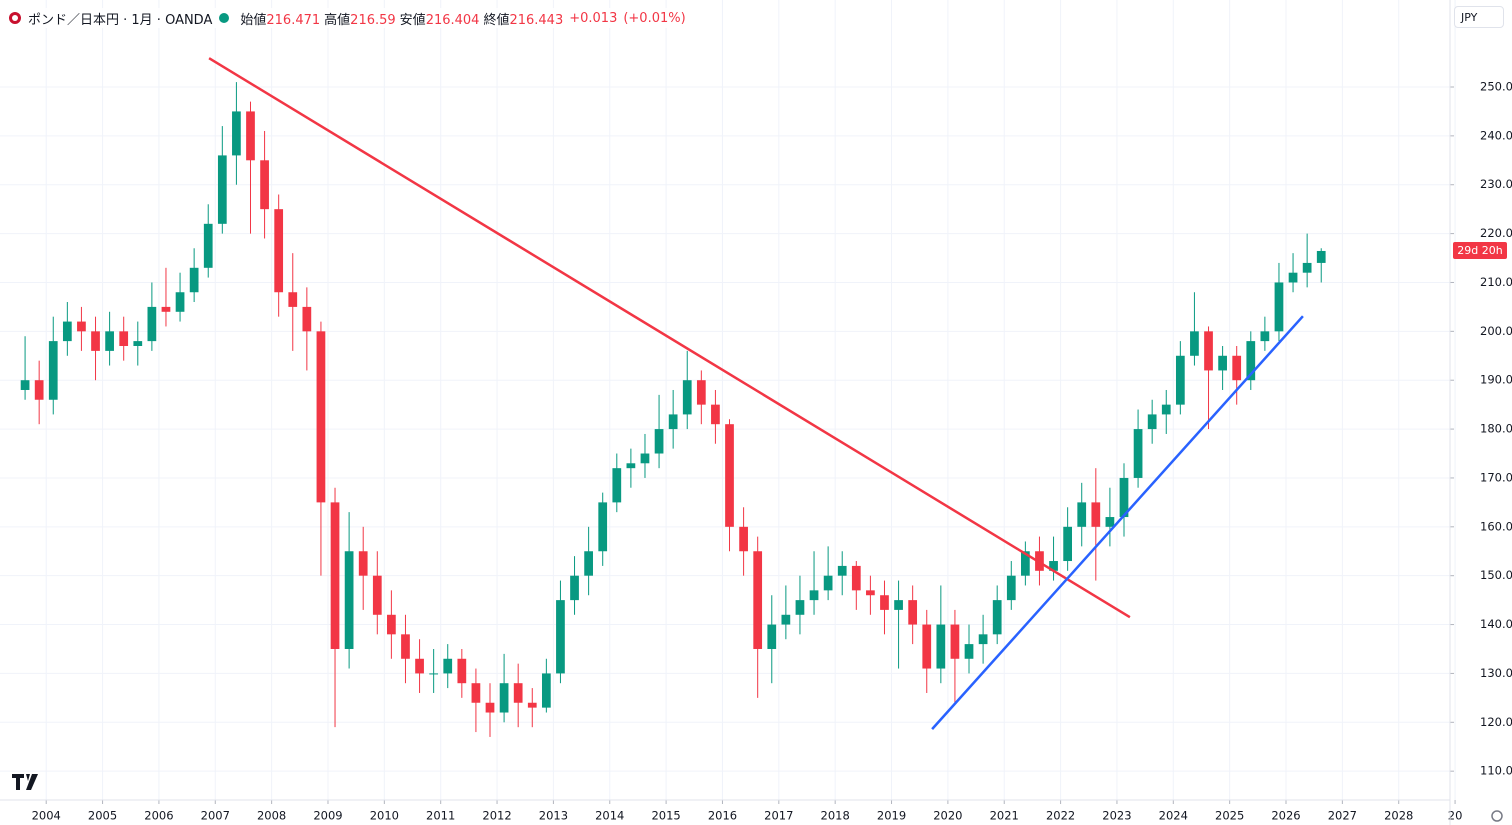 The width and height of the screenshot is (1512, 825). What do you see at coordinates (1496, 575) in the screenshot?
I see `y-tick-label: 150.000` at bounding box center [1496, 575].